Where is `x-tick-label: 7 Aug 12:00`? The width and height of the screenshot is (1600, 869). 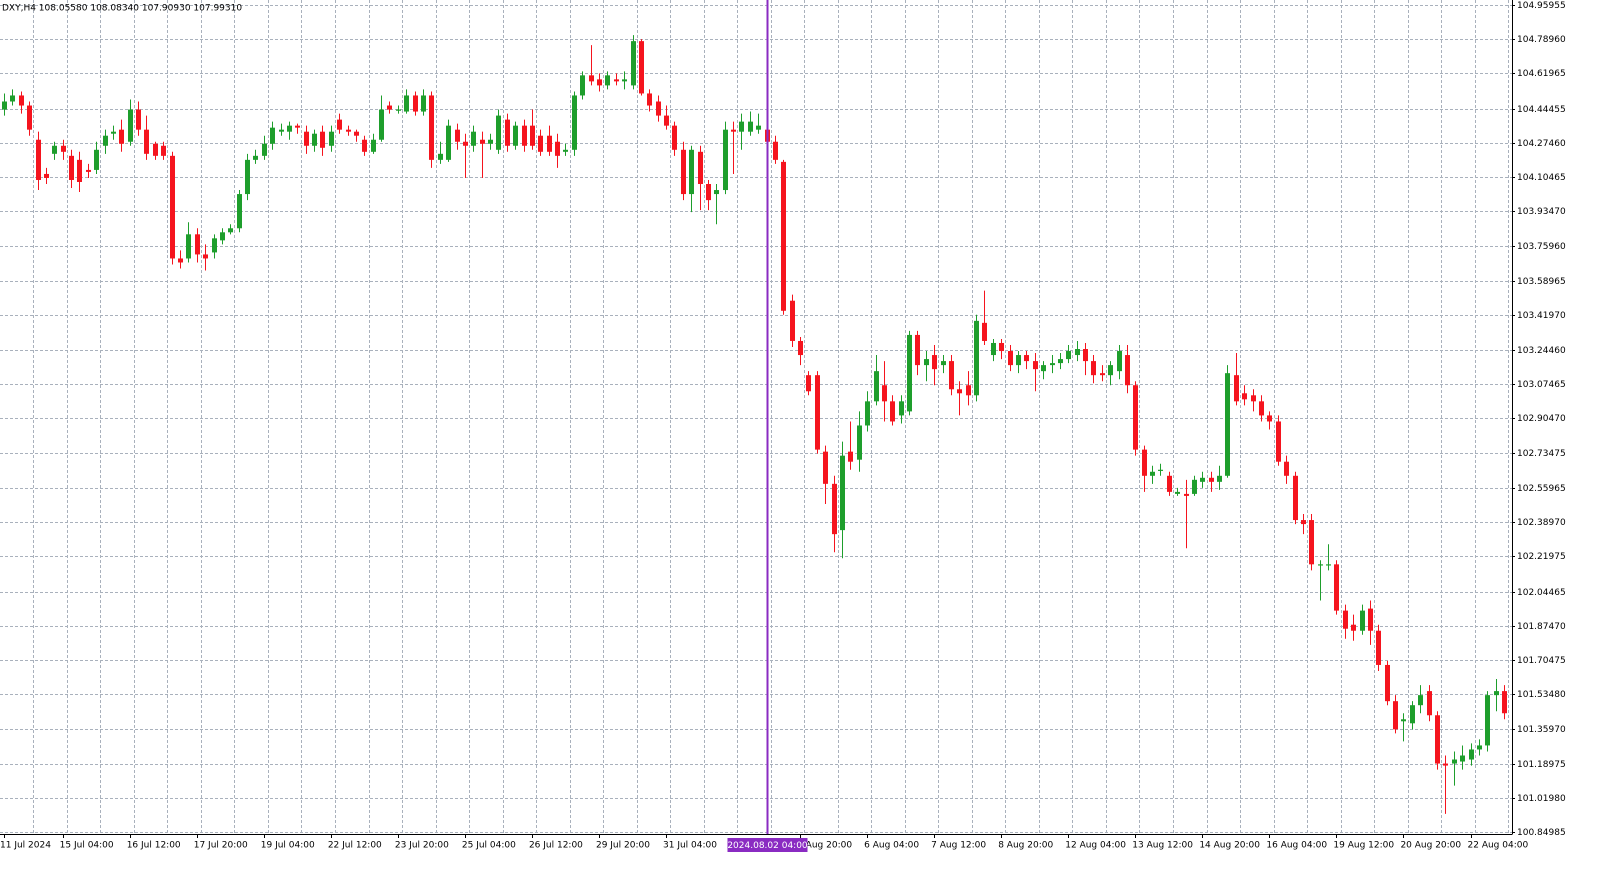
x-tick-label: 7 Aug 12:00 is located at coordinates (958, 846).